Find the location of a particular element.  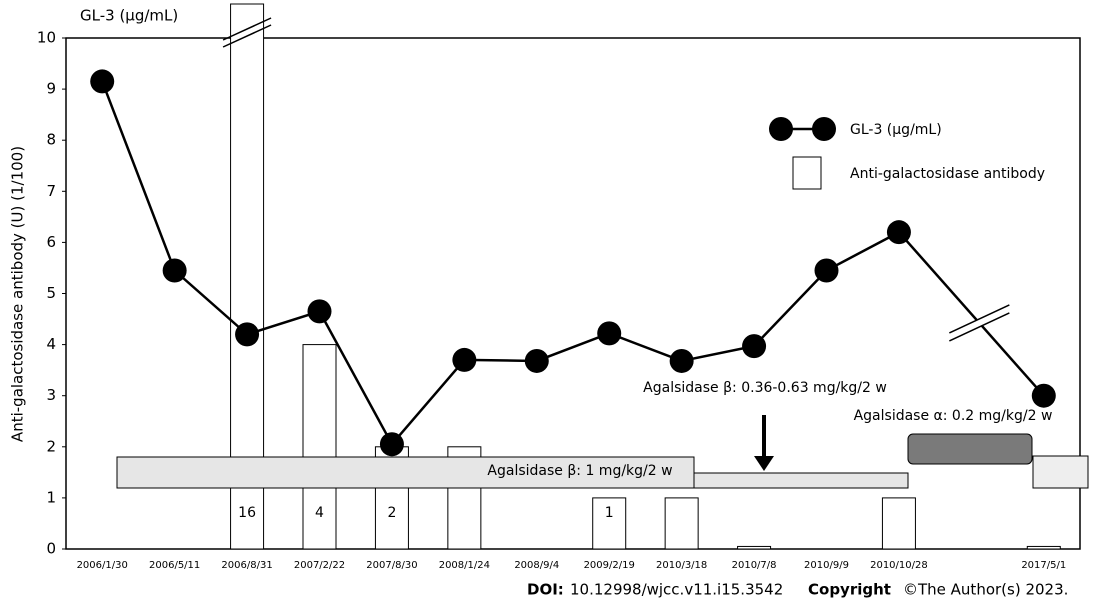

data-label: 2 is located at coordinates (391, 513).